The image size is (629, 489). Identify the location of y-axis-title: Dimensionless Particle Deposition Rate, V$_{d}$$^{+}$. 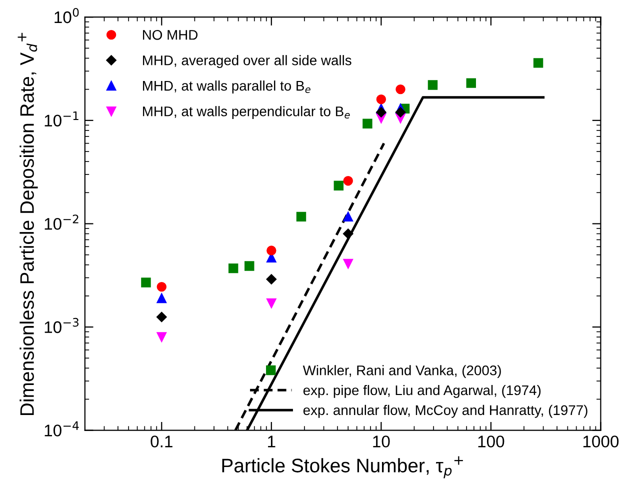
(28, 224).